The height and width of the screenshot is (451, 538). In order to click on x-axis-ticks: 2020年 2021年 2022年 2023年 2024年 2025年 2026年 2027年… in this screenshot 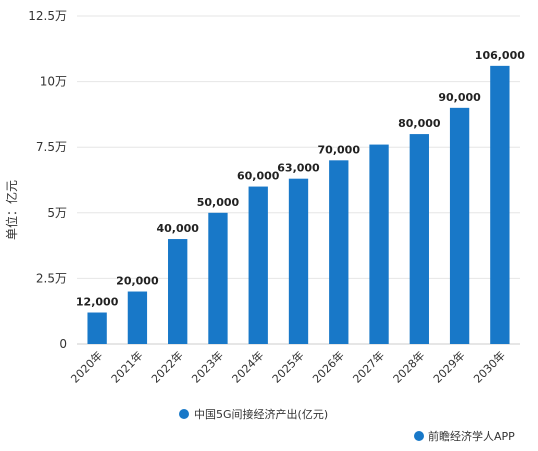, I will do `click(288, 366)`.